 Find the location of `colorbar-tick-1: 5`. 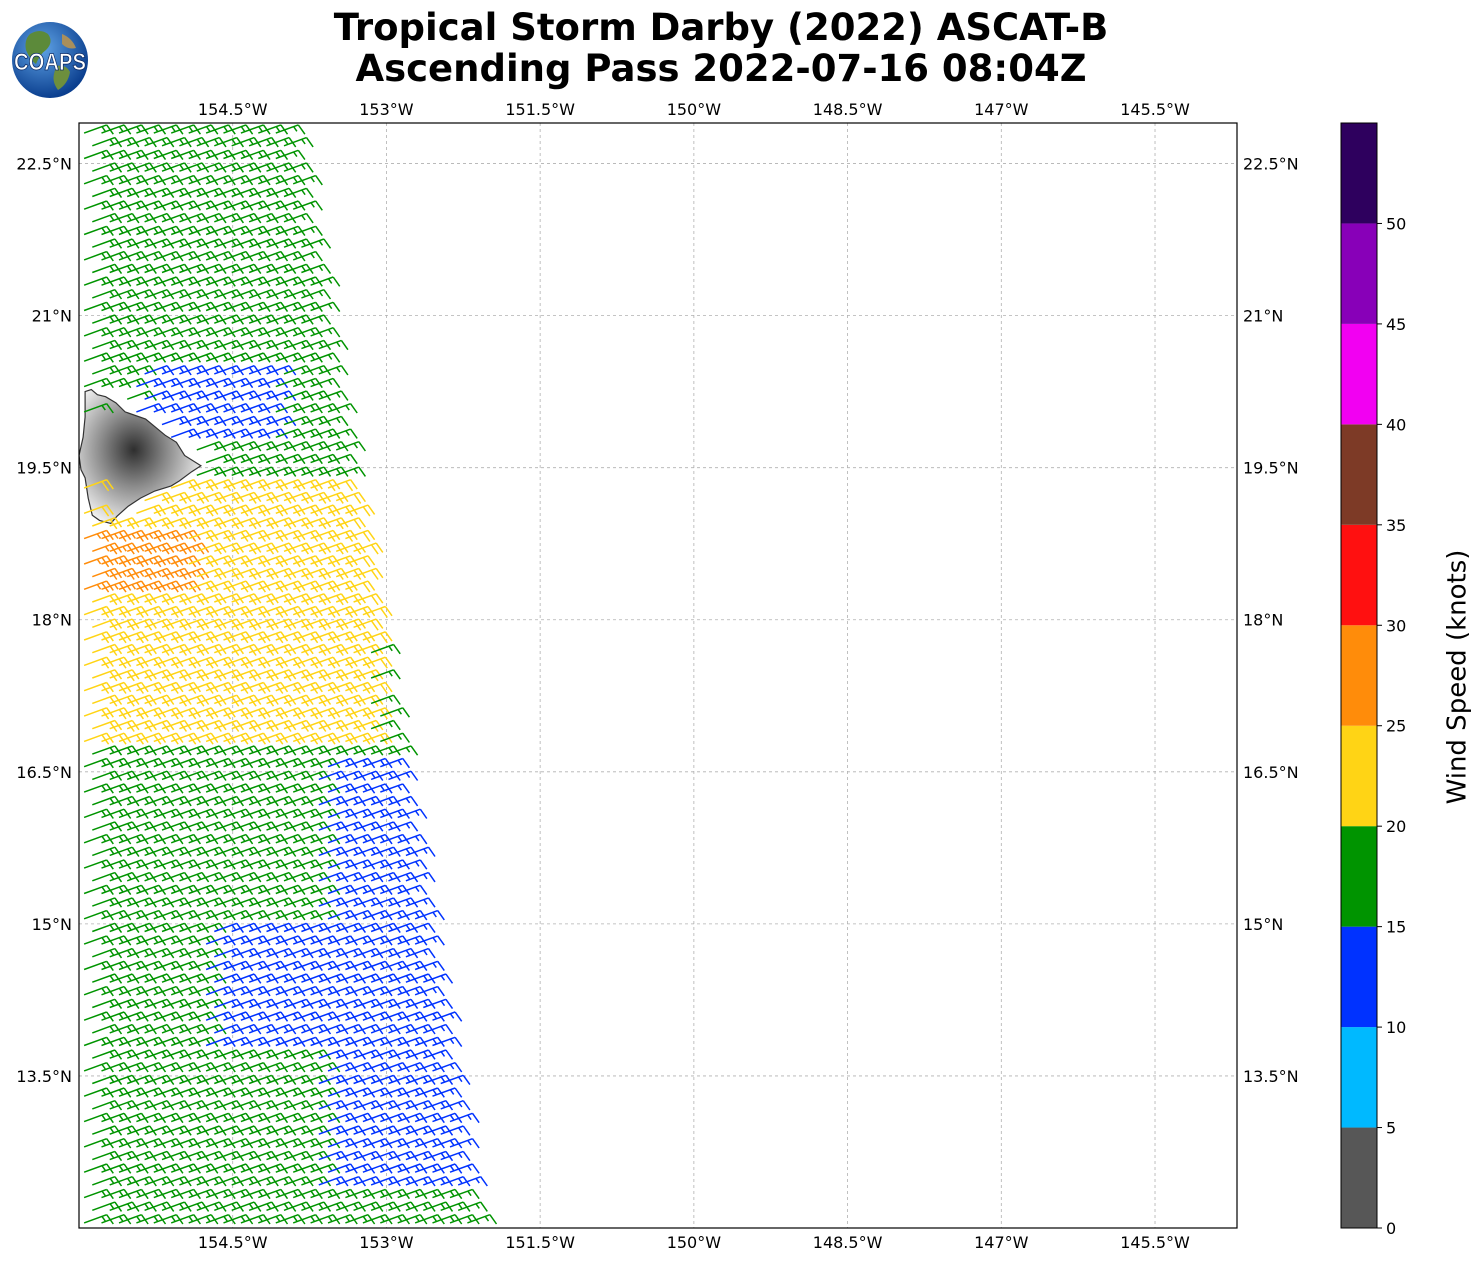

colorbar-tick-1: 5 is located at coordinates (1391, 1128).